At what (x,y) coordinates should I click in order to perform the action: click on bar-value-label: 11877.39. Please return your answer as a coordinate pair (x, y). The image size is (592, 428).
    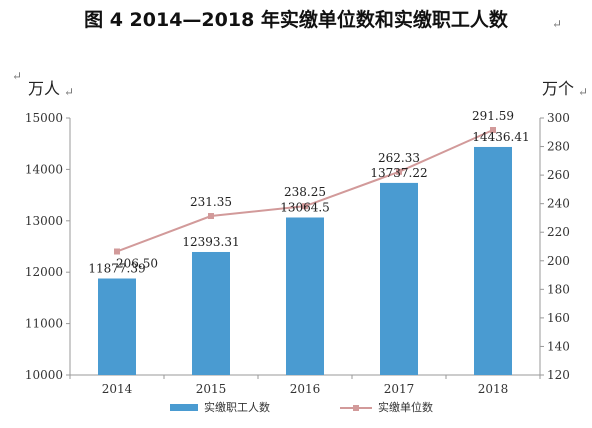
    Looking at the image, I should click on (116, 269).